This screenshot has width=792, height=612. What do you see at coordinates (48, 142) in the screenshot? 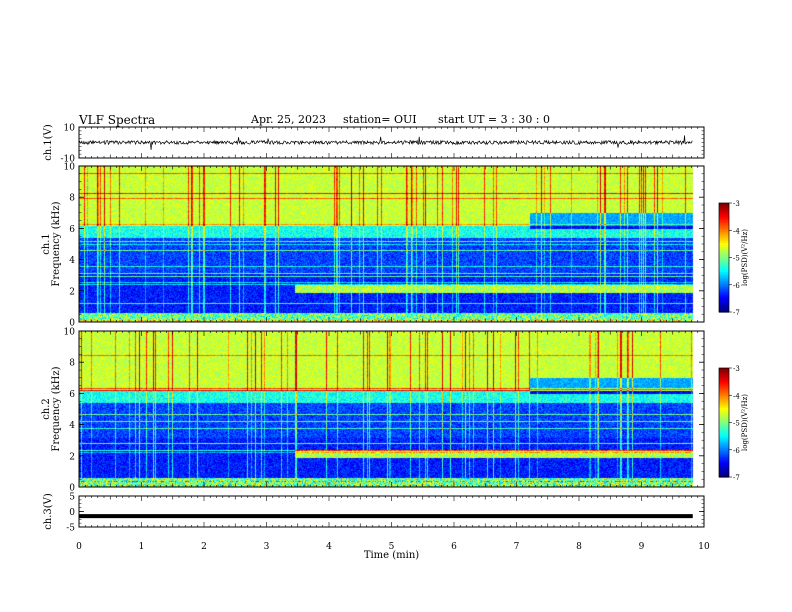
I see `y-axis-label: ch.1(V)` at bounding box center [48, 142].